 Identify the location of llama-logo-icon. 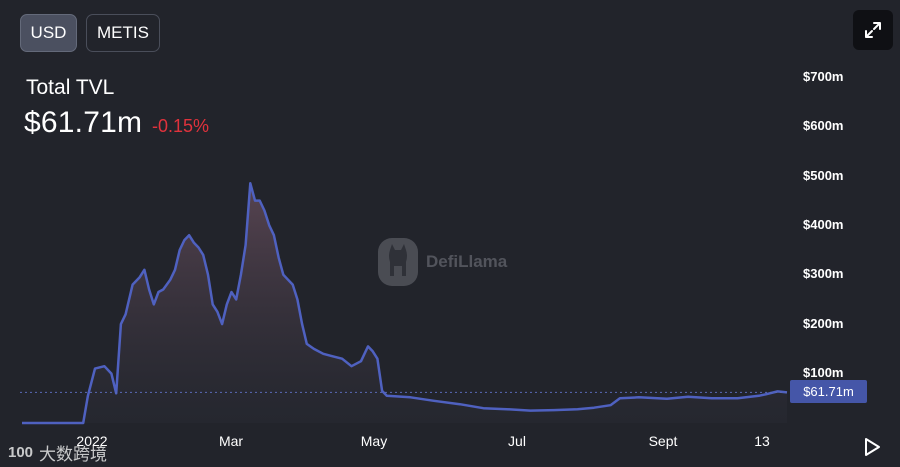
(398, 262).